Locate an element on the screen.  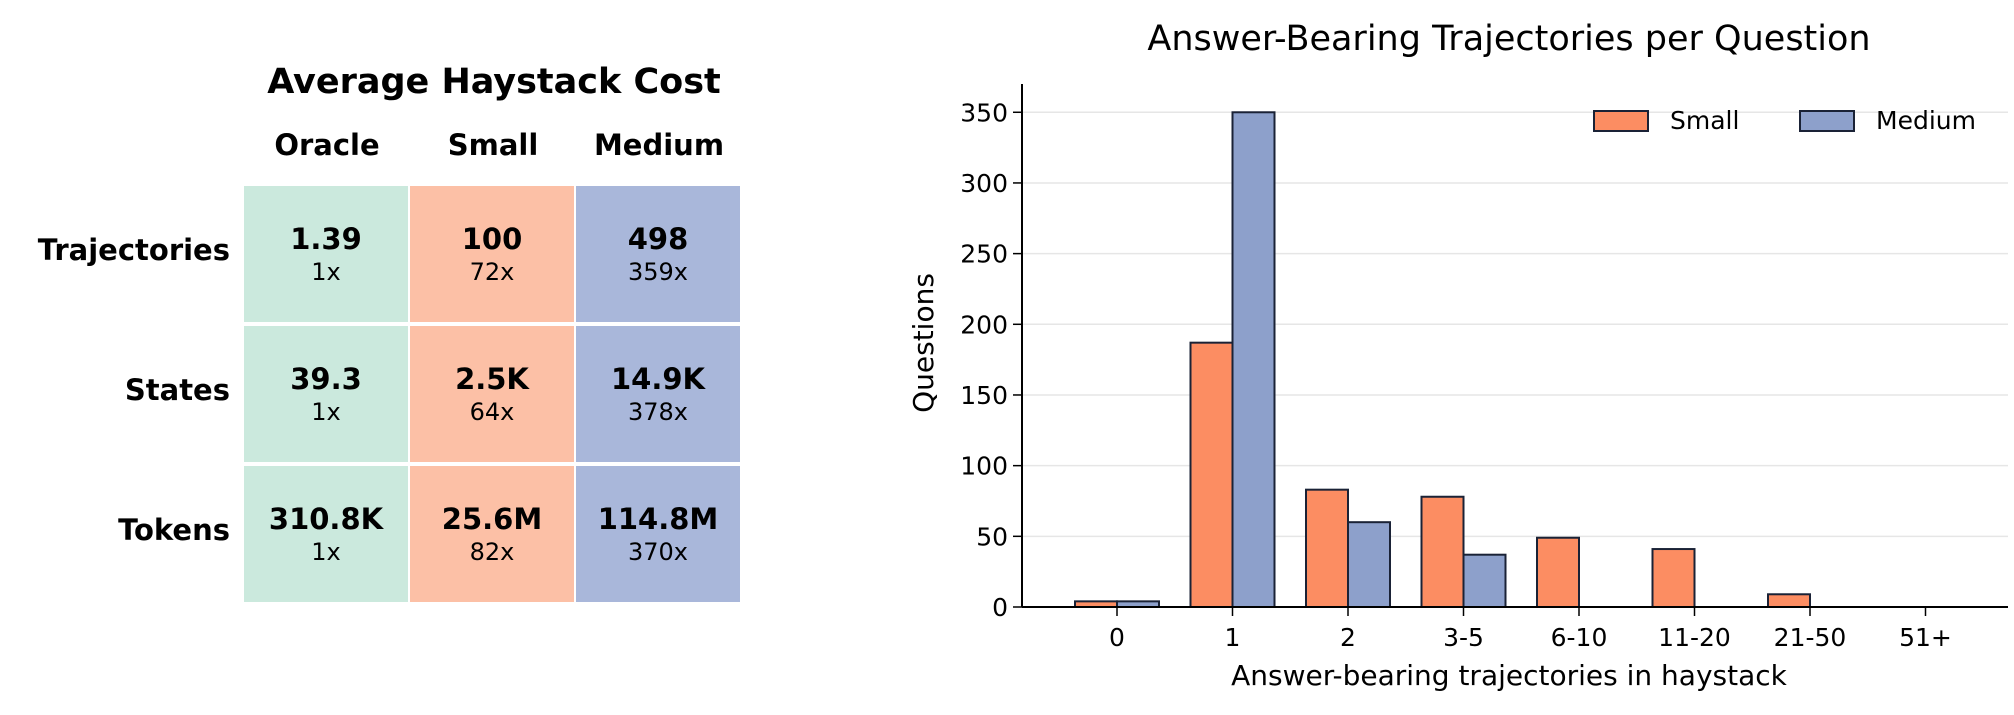
cell-value: 25.6M is located at coordinates (492, 519).